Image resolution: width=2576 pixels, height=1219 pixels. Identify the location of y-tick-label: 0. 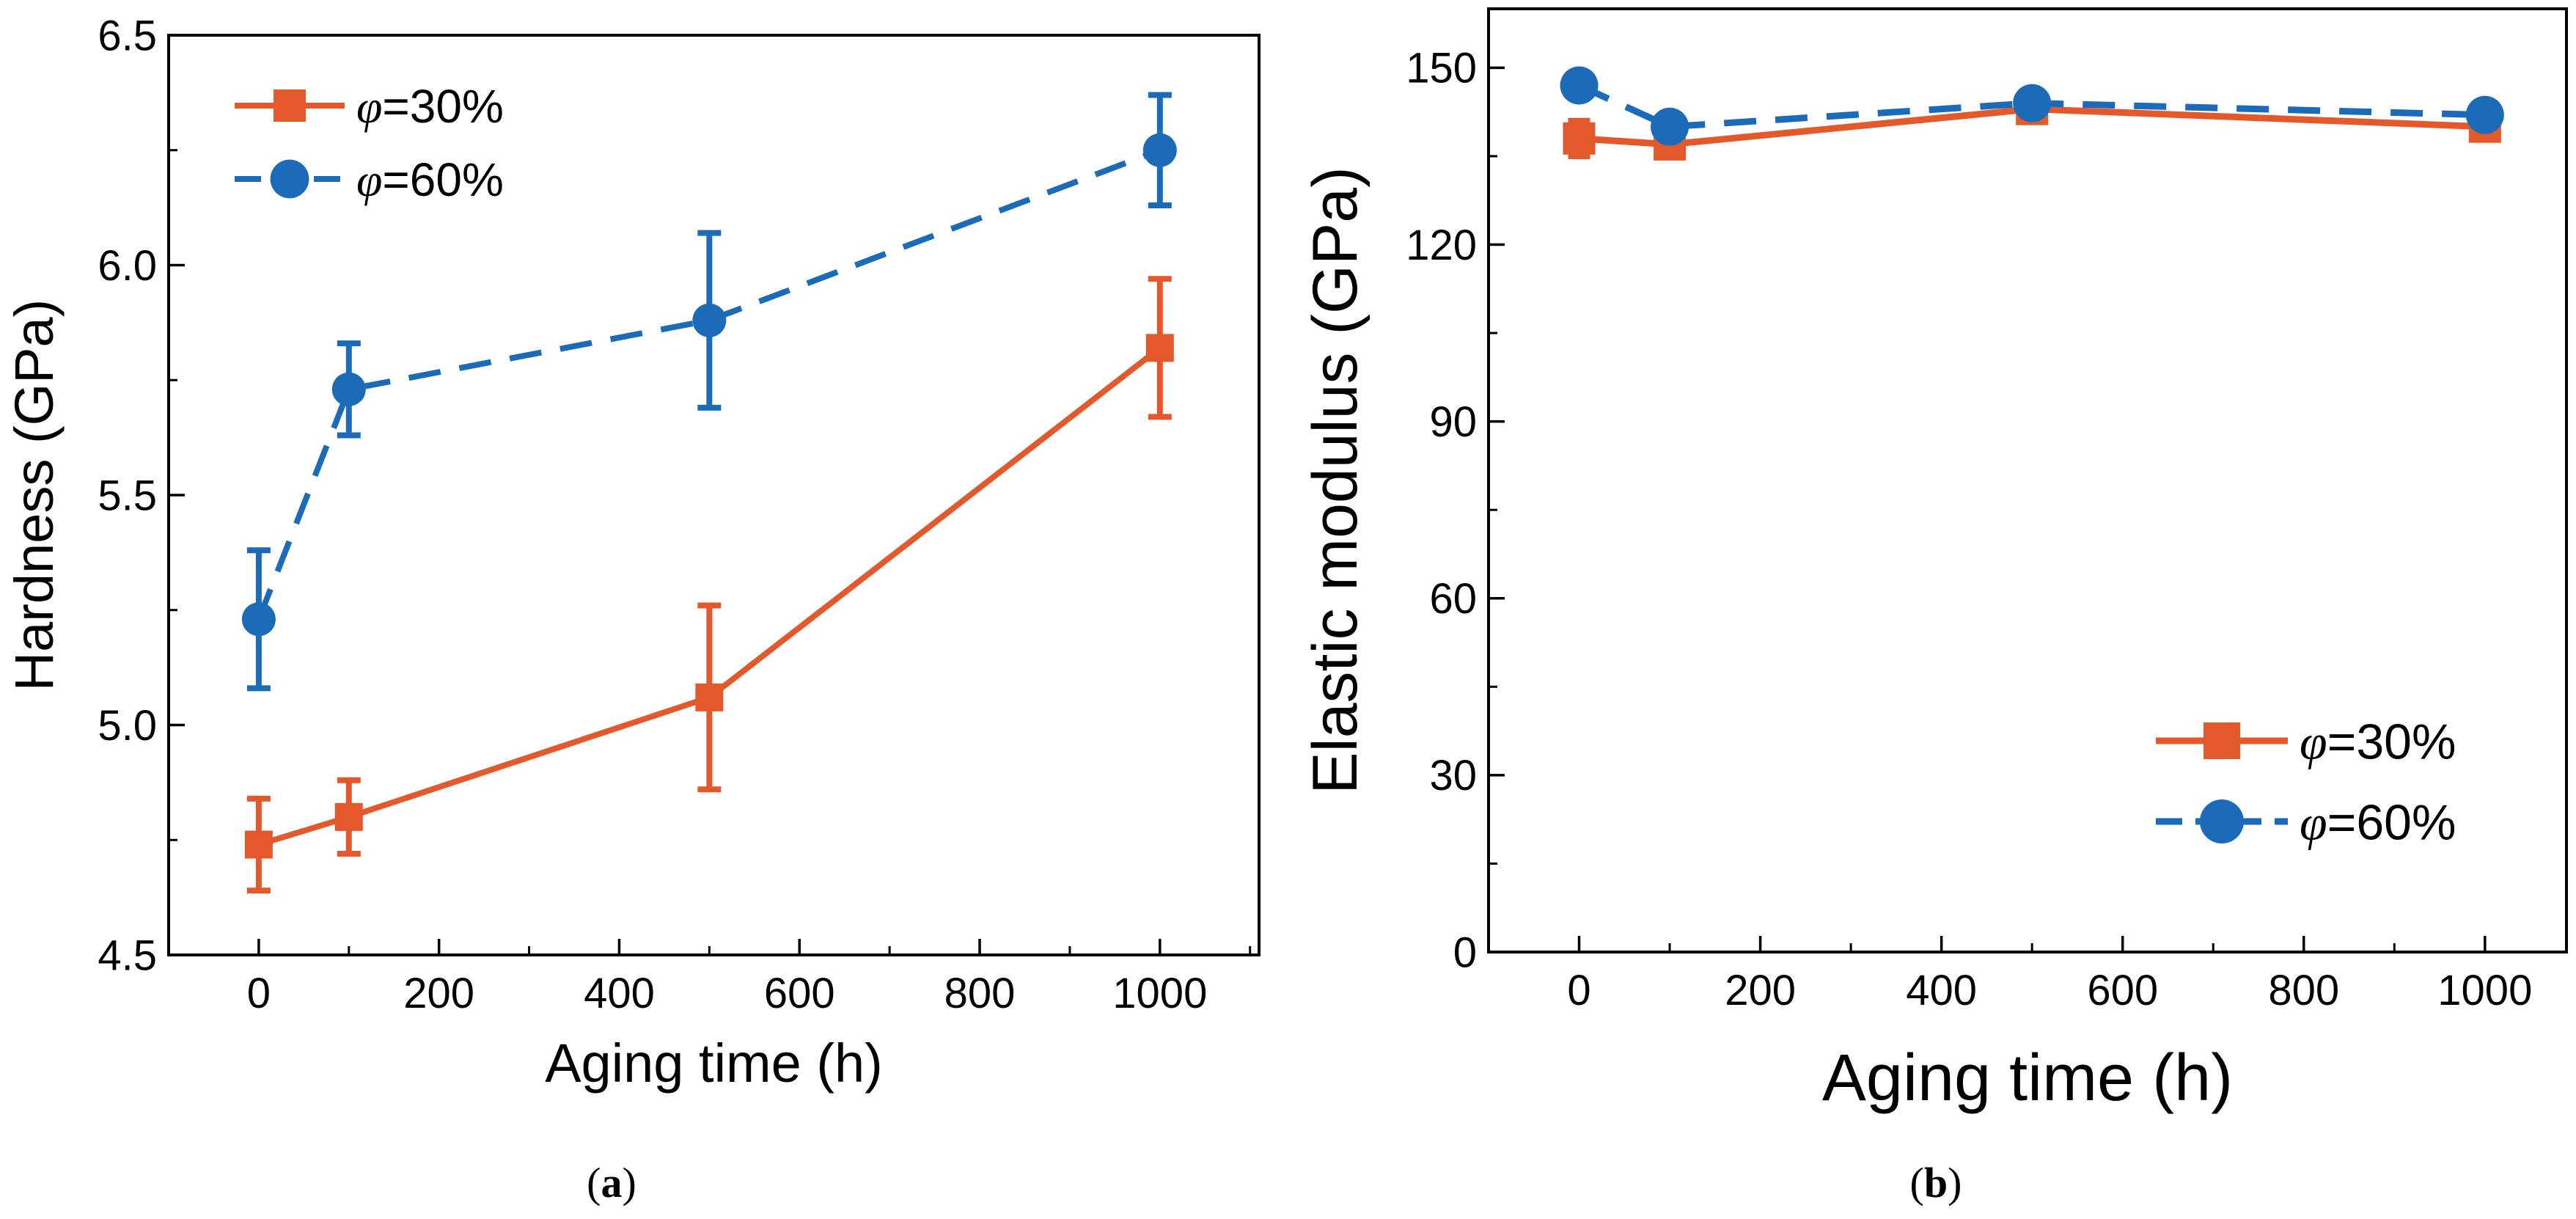
(1465, 953).